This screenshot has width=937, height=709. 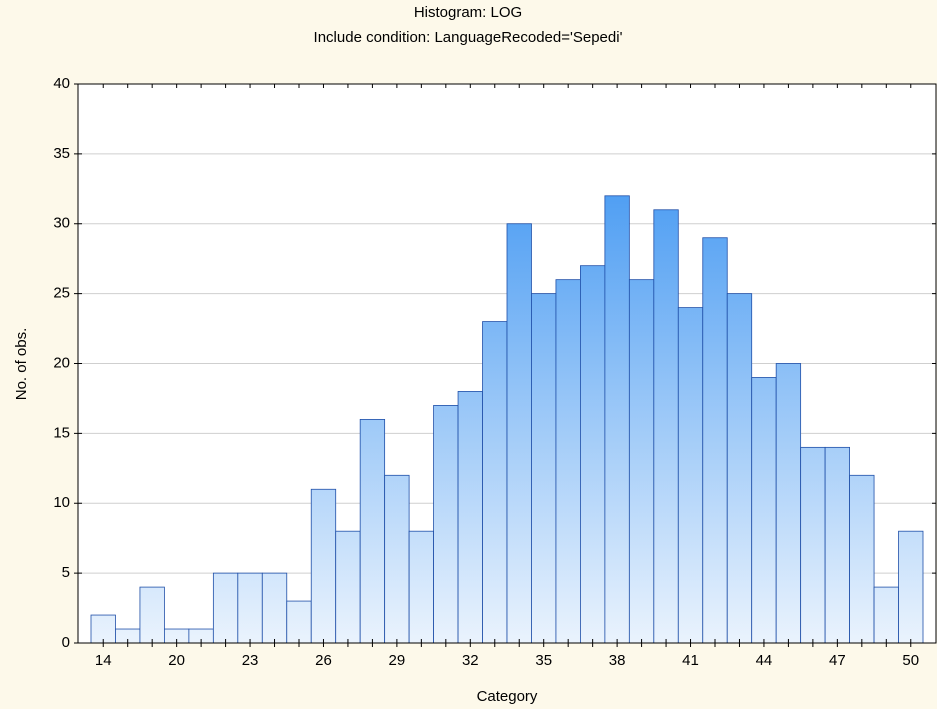 I want to click on y-axis-label: No. of obs., so click(x=21, y=364).